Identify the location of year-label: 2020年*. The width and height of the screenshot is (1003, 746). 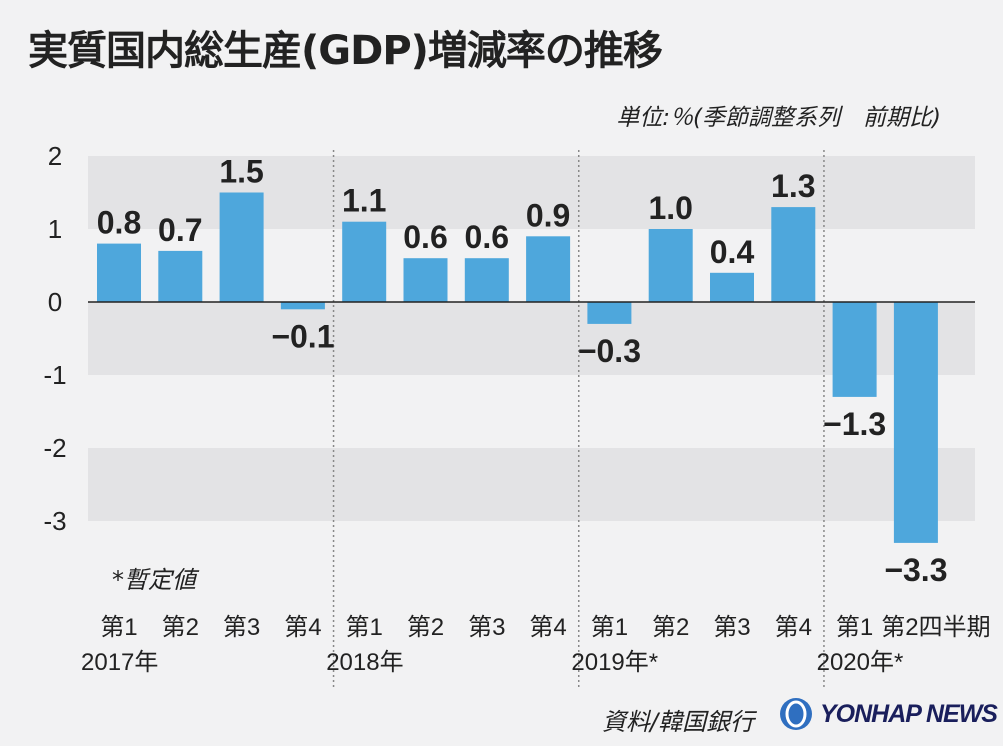
(860, 662).